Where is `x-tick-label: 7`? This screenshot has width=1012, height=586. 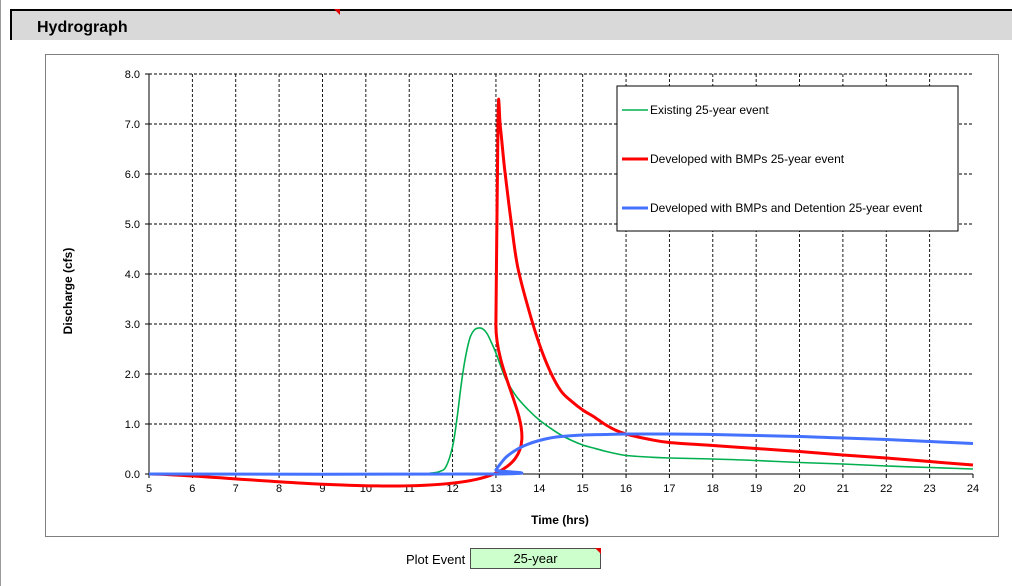
x-tick-label: 7 is located at coordinates (236, 489).